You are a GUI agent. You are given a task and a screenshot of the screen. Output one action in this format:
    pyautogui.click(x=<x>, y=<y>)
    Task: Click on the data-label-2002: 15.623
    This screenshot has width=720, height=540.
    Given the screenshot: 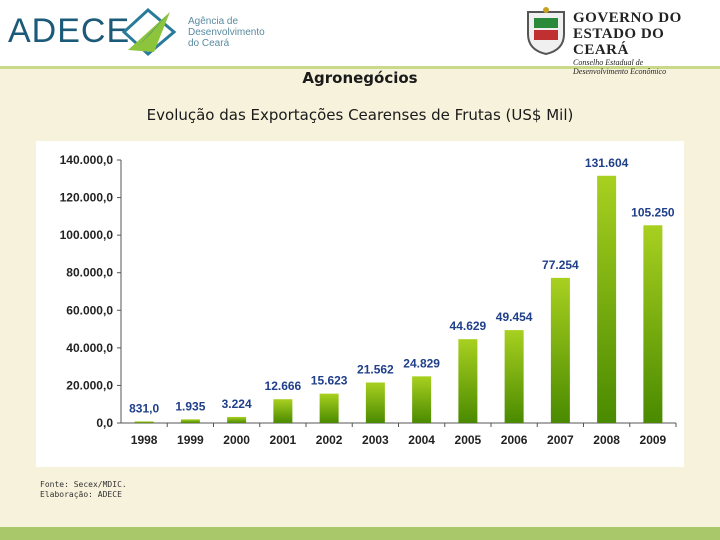 What is the action you would take?
    pyautogui.click(x=329, y=381)
    